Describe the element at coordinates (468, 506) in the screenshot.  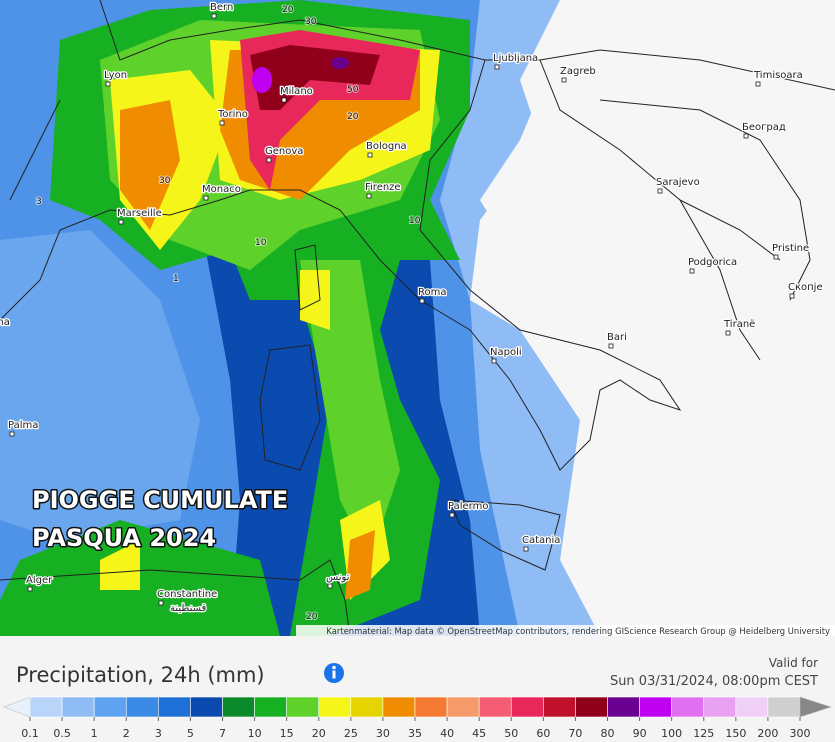
I see `city-label: Palermo` at that location.